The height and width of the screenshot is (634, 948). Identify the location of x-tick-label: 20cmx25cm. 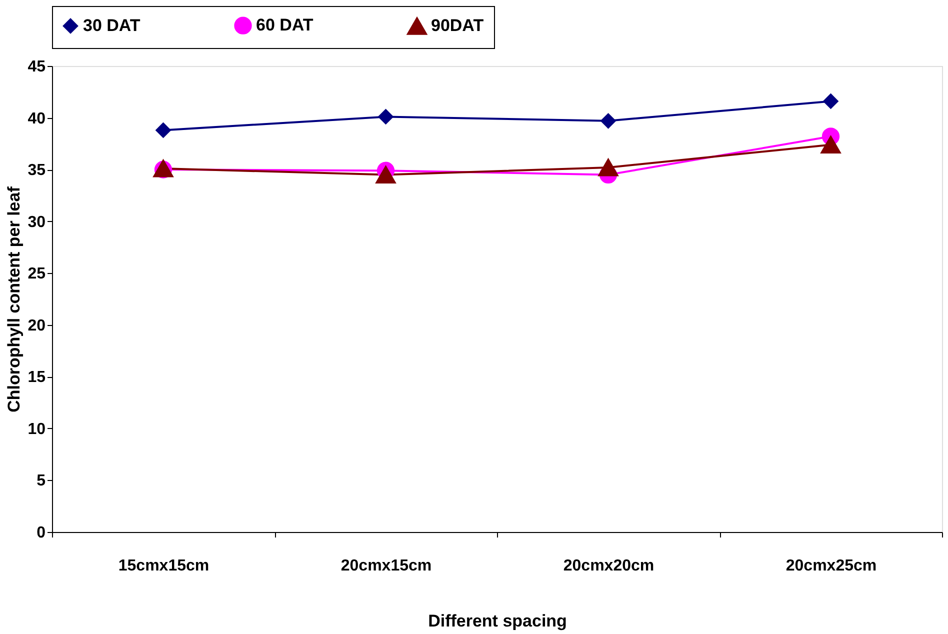
(831, 566).